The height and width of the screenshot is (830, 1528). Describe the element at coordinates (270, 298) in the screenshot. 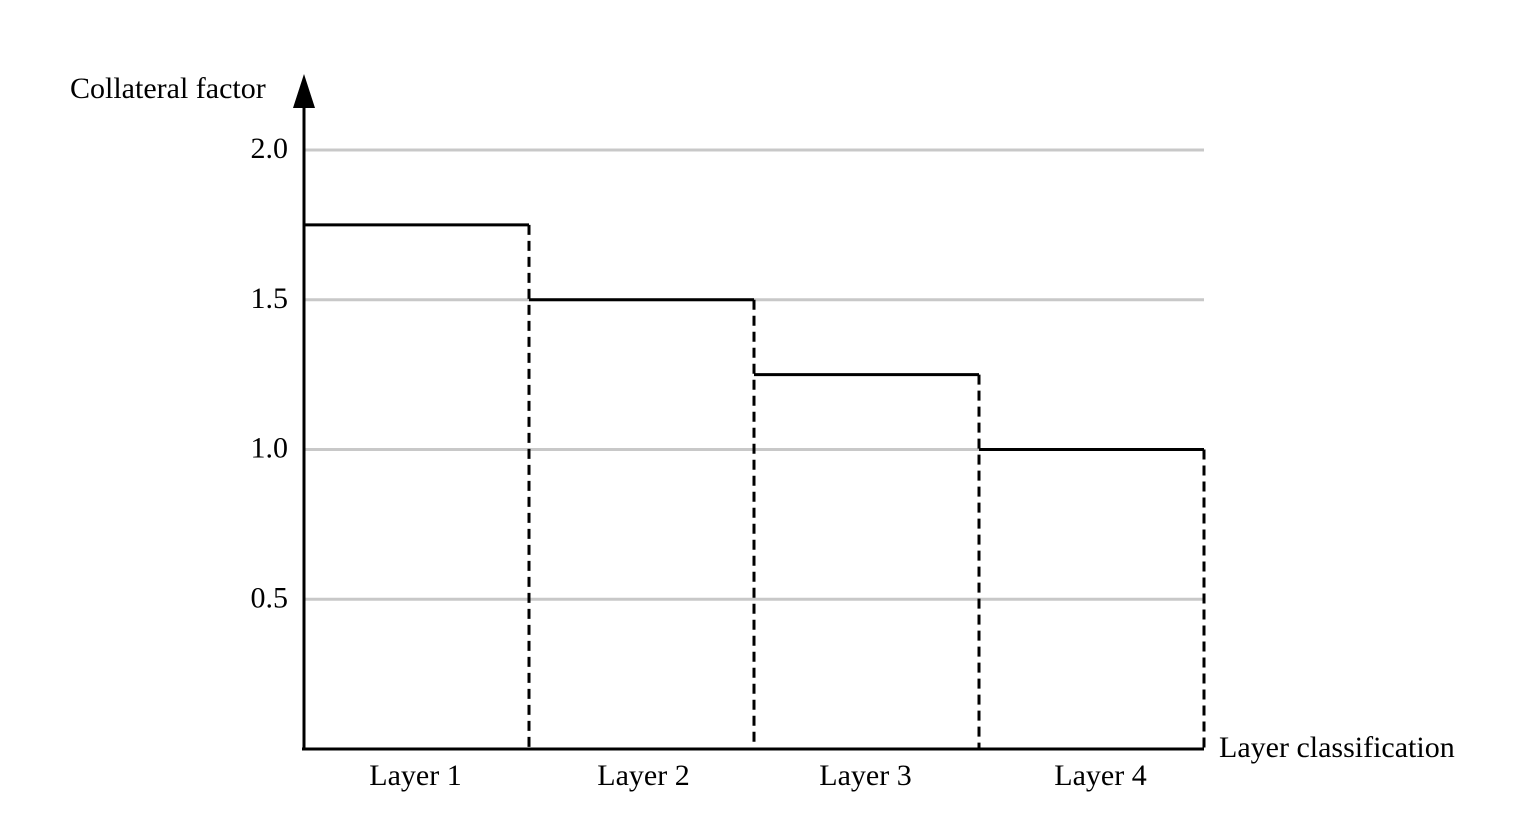

I see `y-tick-label: 1.5` at that location.